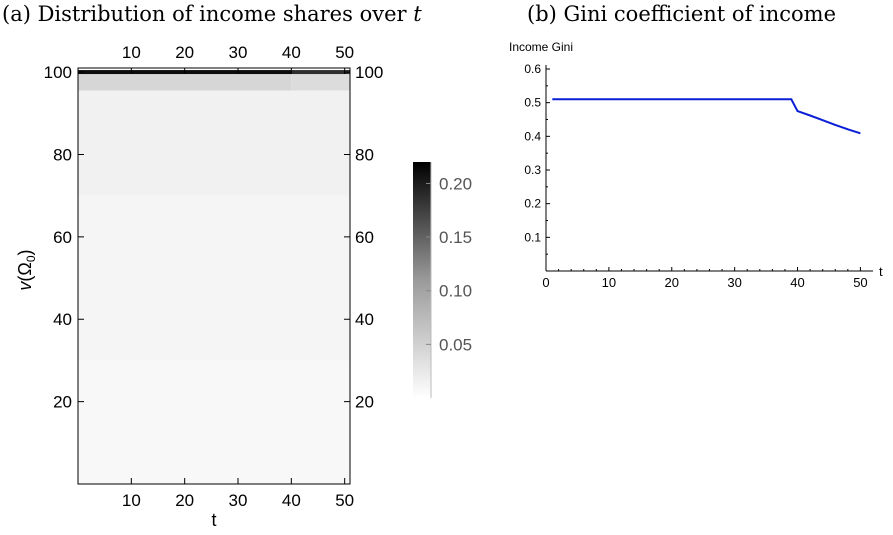 The width and height of the screenshot is (893, 535). I want to click on colorbar: 0.05 0.10 0.15 0.20, so click(442, 280).